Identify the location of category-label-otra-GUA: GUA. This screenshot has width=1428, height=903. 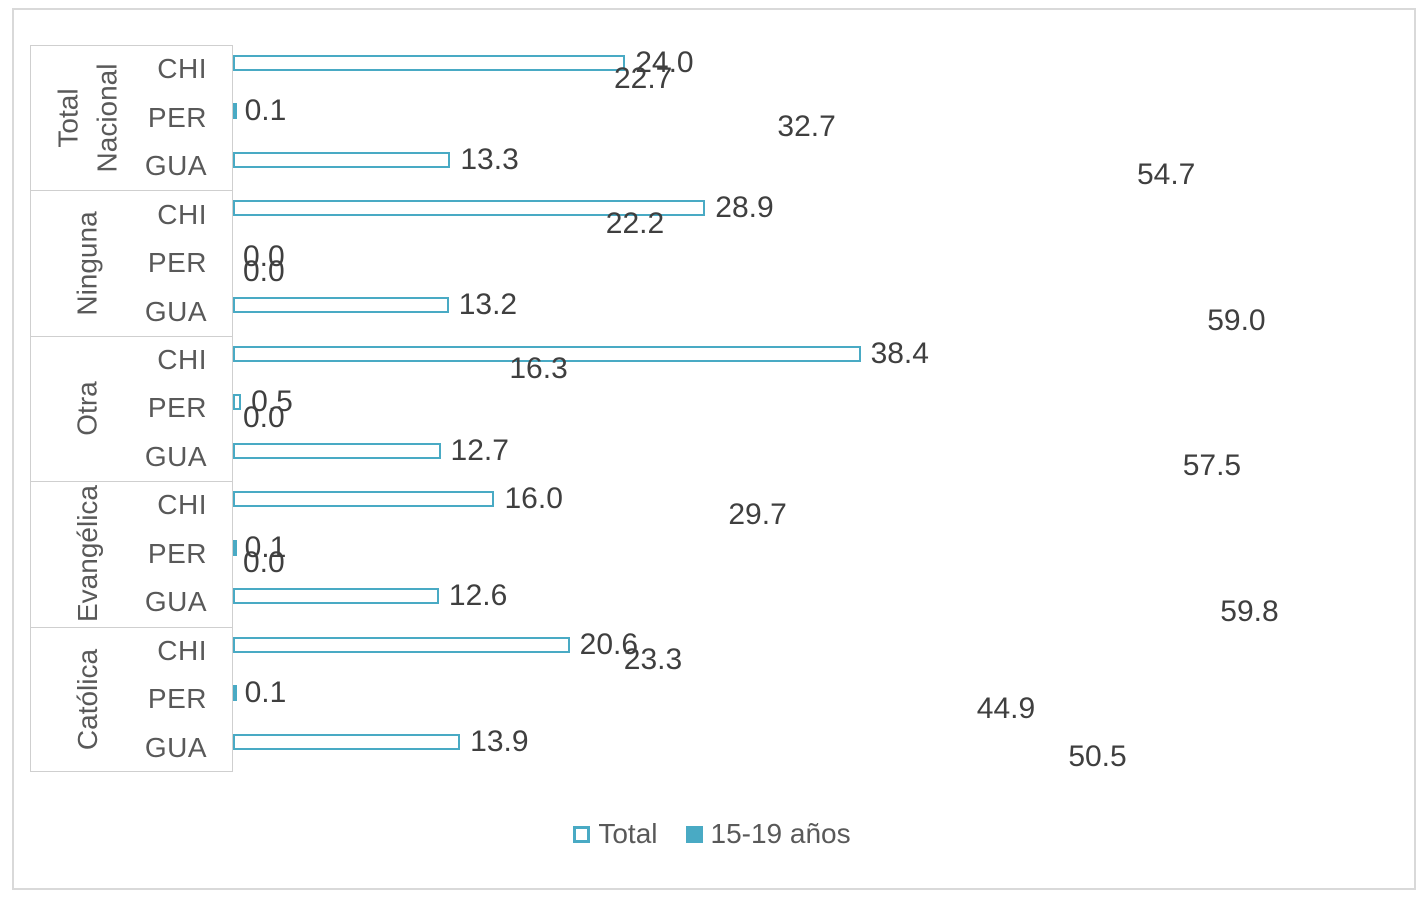
(175, 456).